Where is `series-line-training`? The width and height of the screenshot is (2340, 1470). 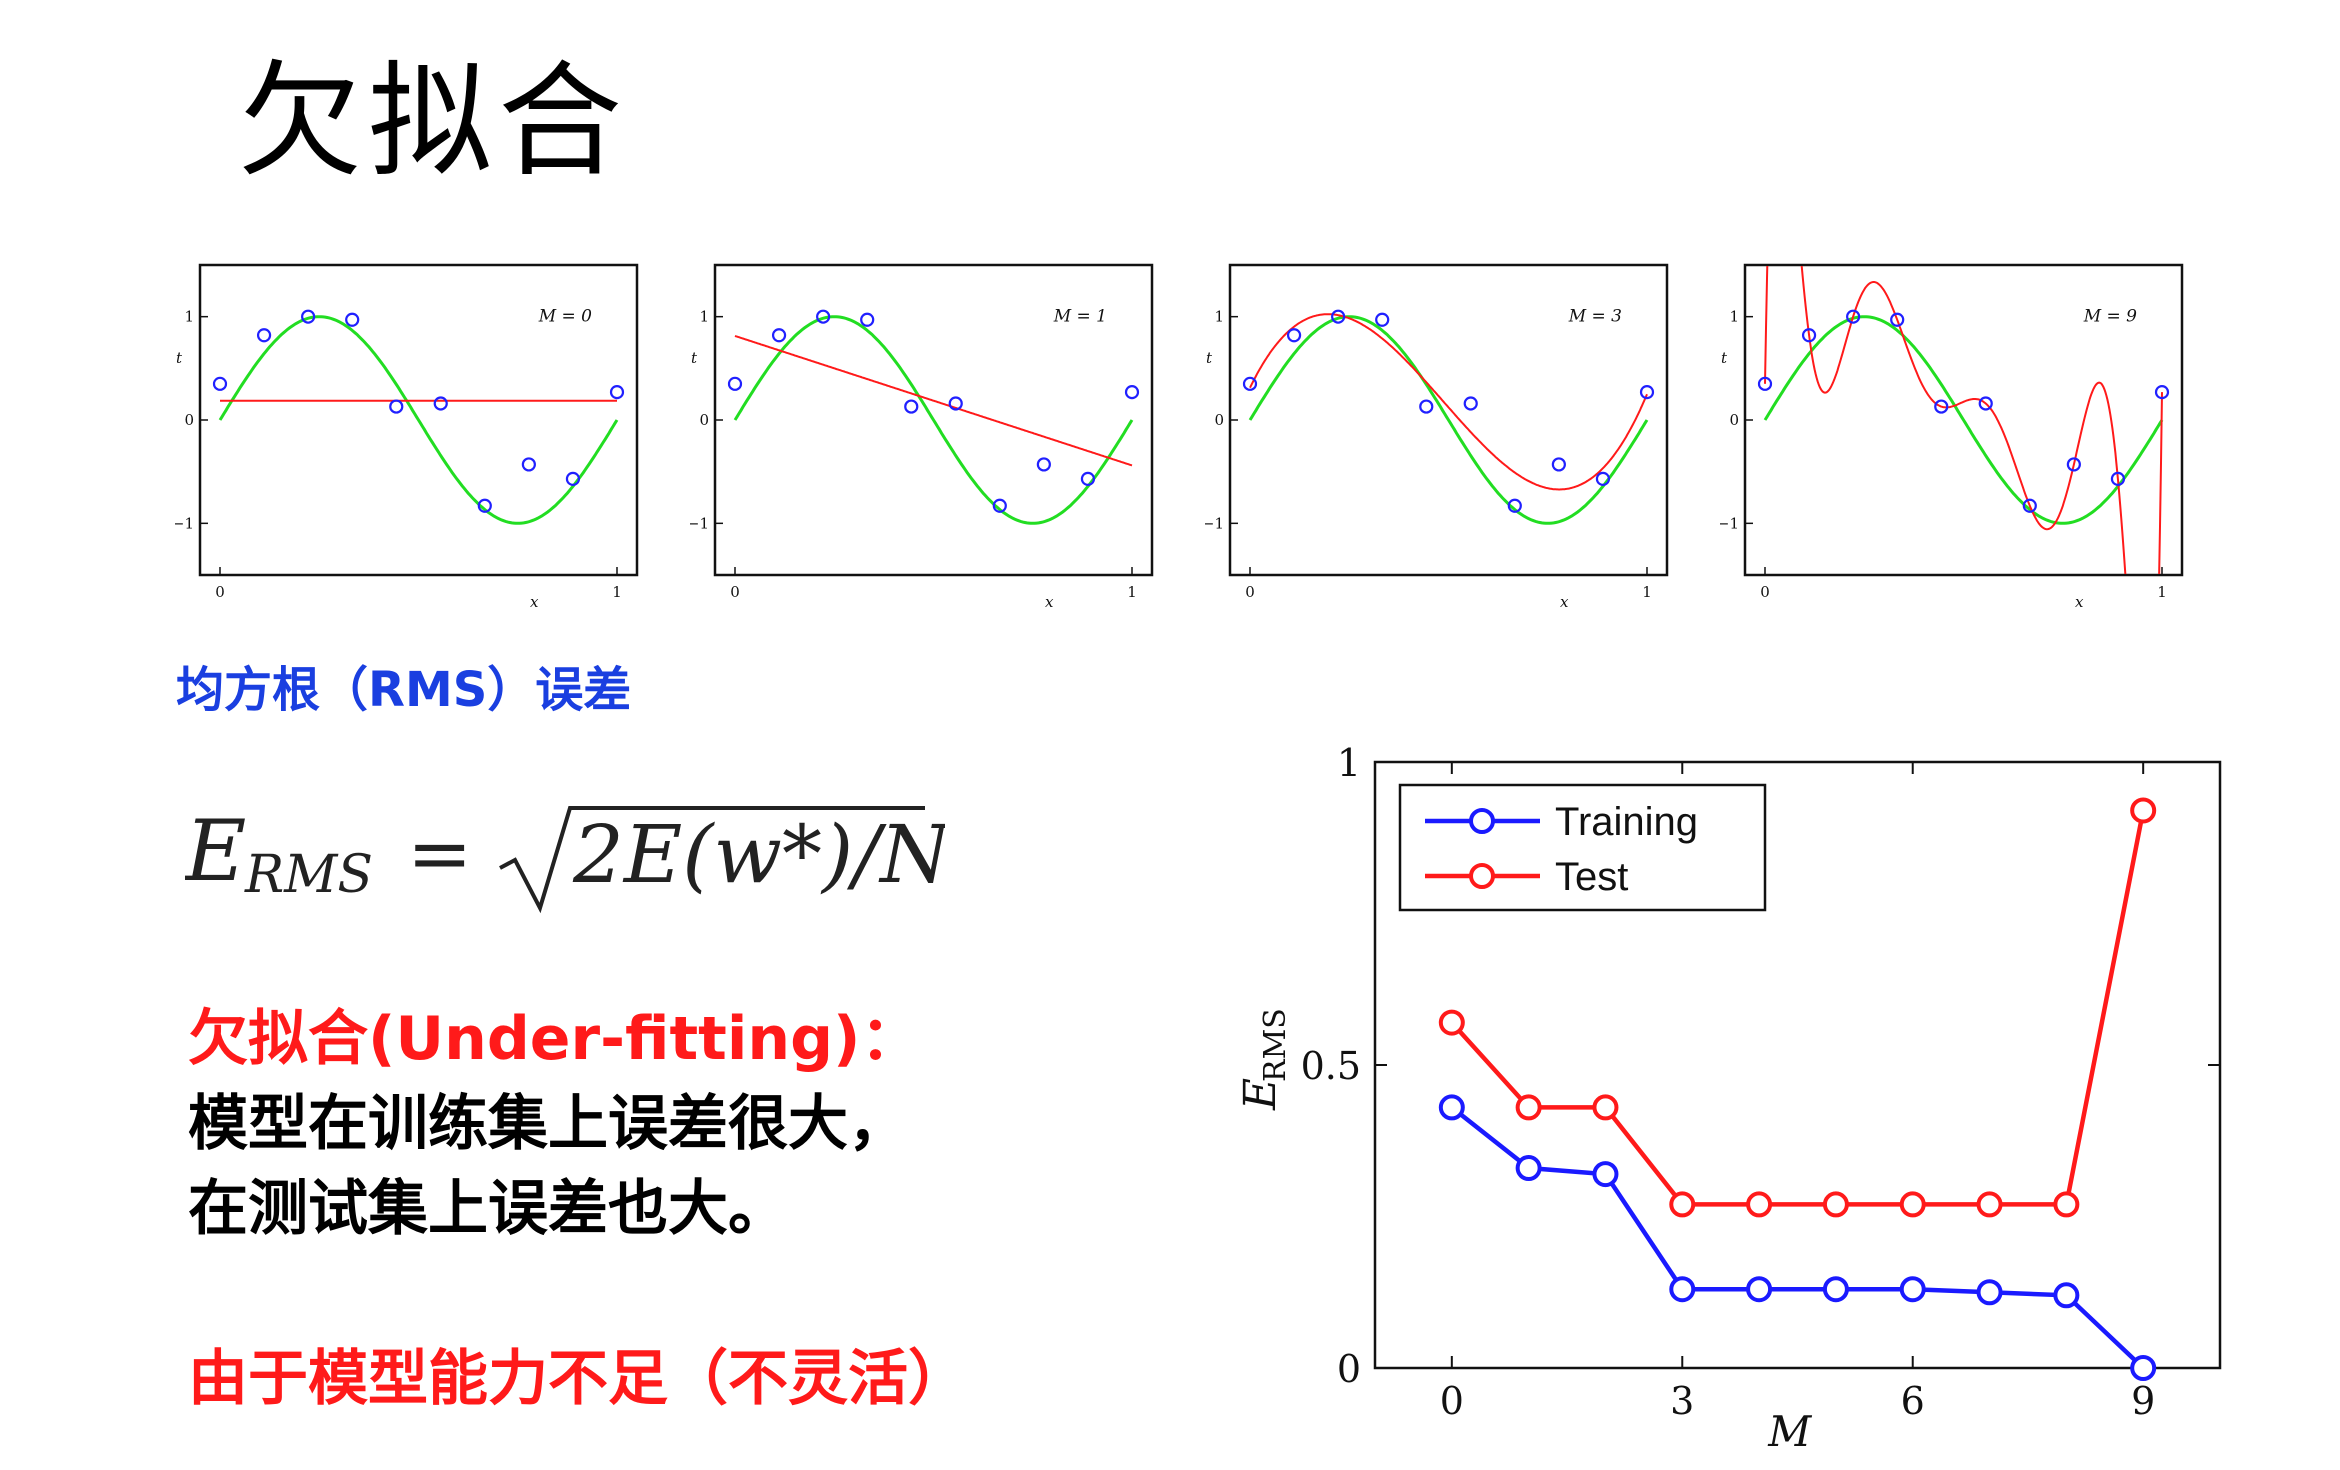 series-line-training is located at coordinates (1797, 1237).